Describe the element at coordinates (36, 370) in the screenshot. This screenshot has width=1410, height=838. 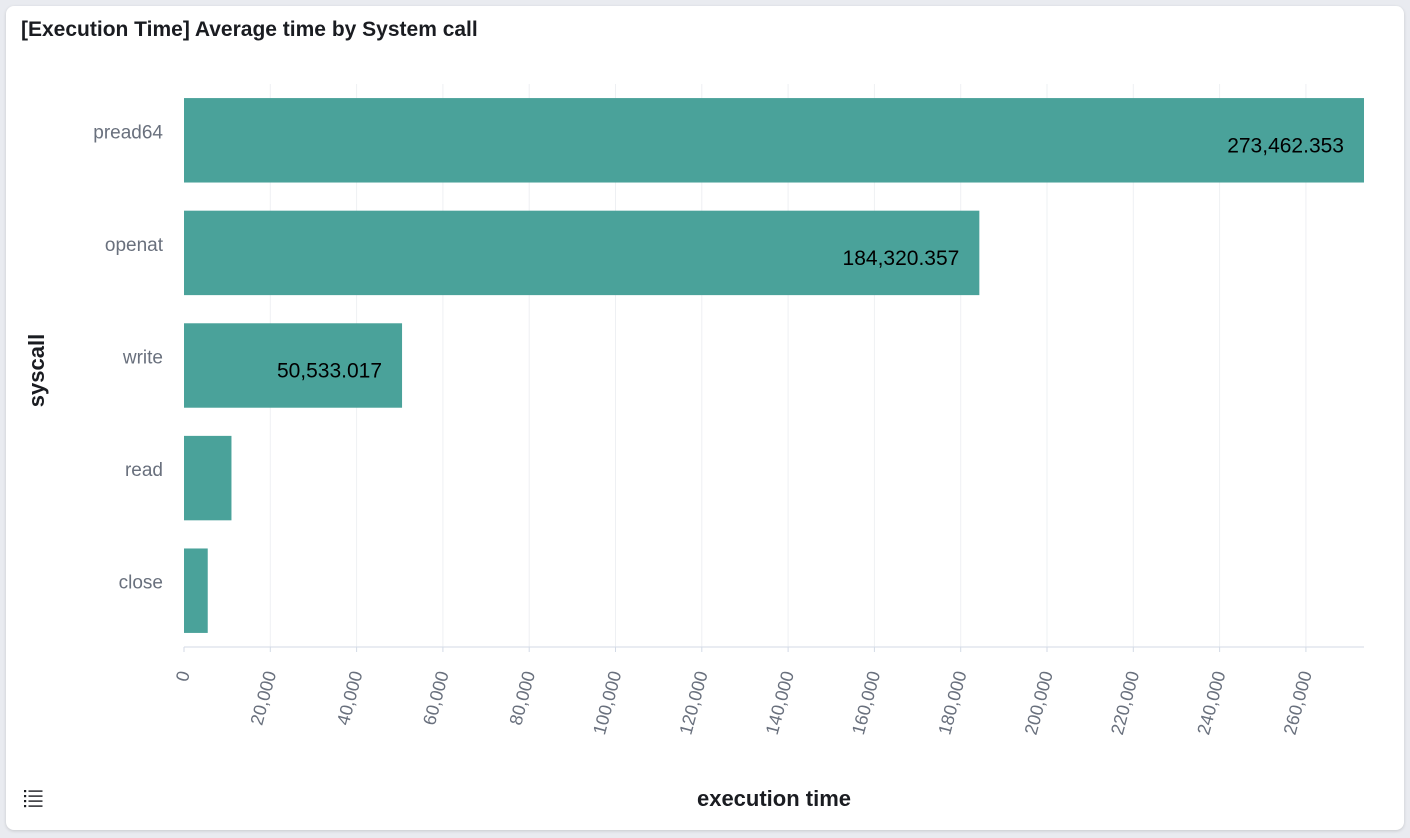
I see `y-axis-title: syscall` at that location.